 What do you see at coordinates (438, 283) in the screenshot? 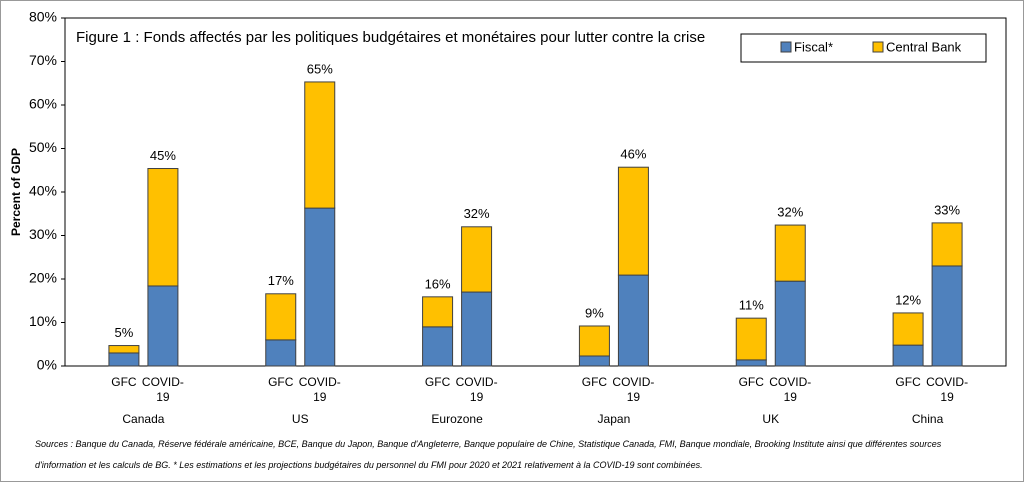
I see `total-label: 16%` at bounding box center [438, 283].